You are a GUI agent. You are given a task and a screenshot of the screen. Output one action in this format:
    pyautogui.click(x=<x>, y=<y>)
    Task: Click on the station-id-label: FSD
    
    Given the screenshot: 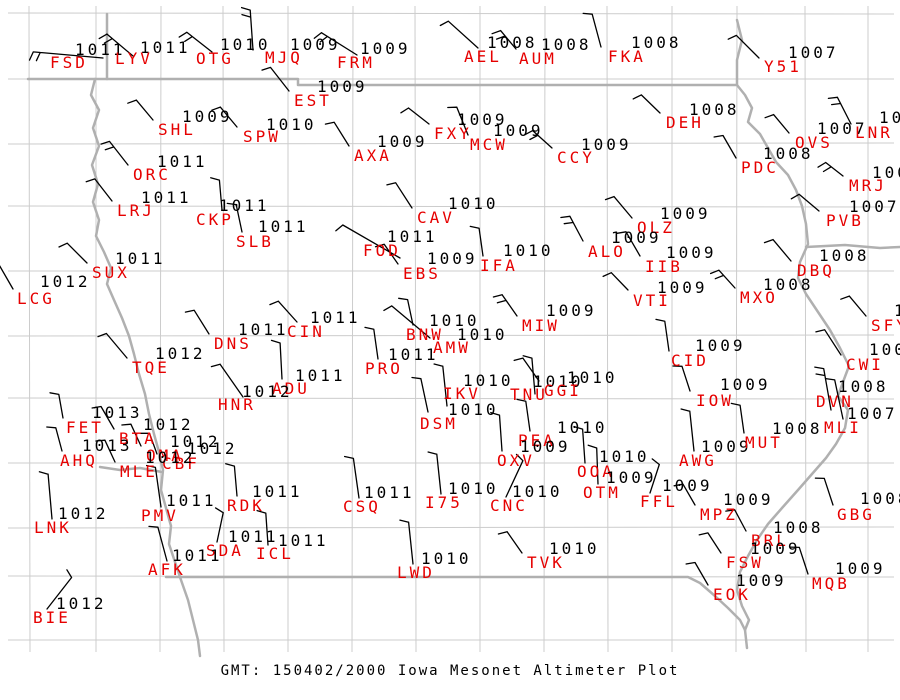 What is the action you would take?
    pyautogui.click(x=69, y=62)
    